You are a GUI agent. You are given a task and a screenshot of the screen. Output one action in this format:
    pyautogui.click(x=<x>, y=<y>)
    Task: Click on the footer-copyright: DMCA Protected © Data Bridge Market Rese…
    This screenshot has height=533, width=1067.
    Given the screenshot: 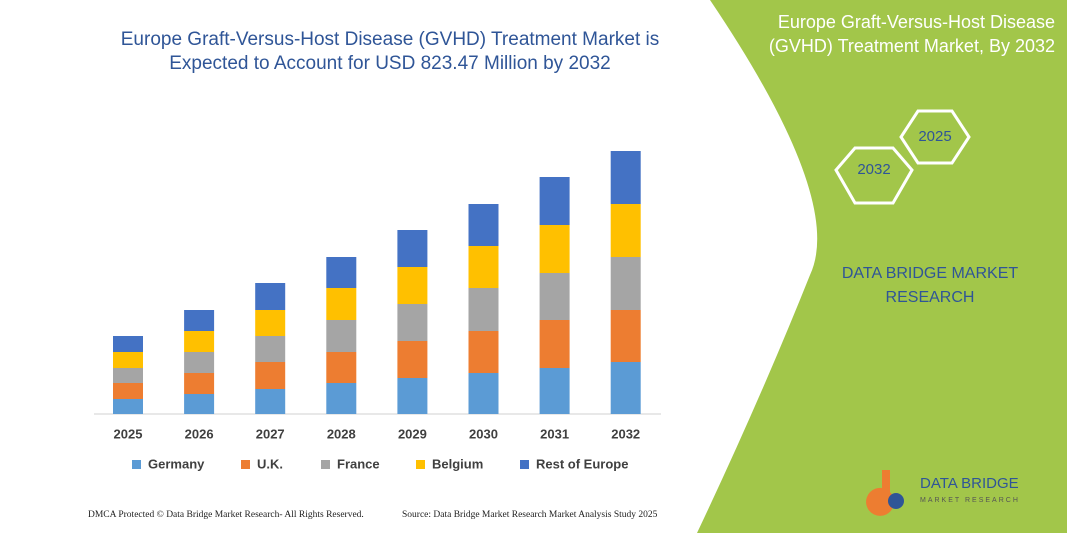 What is the action you would take?
    pyautogui.click(x=226, y=514)
    